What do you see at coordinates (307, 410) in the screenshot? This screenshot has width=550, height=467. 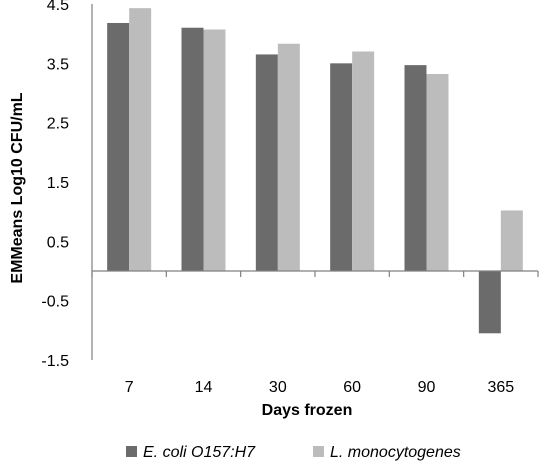 I see `x-axis-title: Days frozen` at bounding box center [307, 410].